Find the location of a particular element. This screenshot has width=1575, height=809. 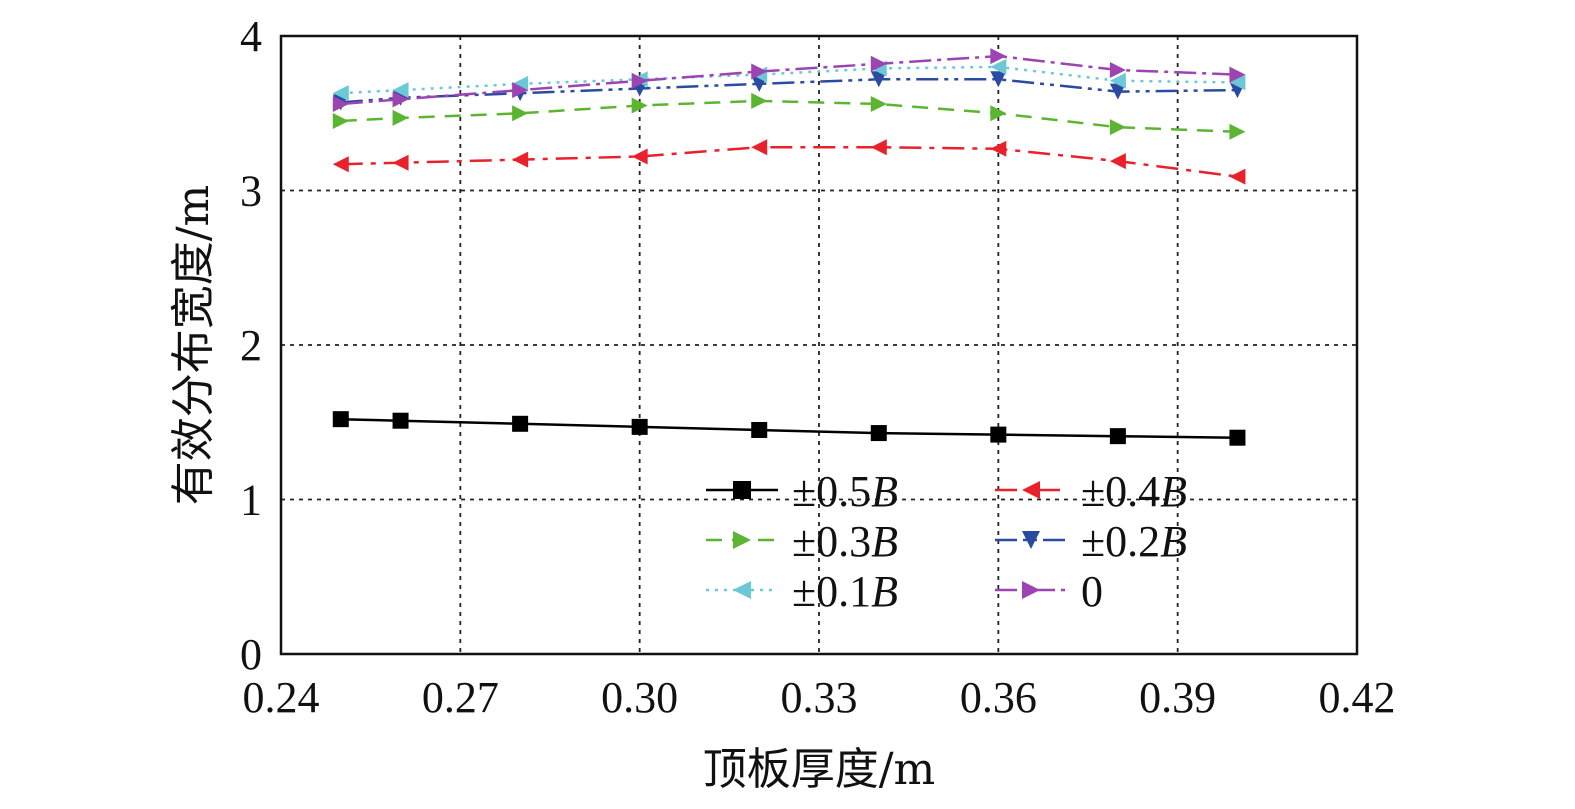

x-tick-label: 0.33 is located at coordinates (819, 697).